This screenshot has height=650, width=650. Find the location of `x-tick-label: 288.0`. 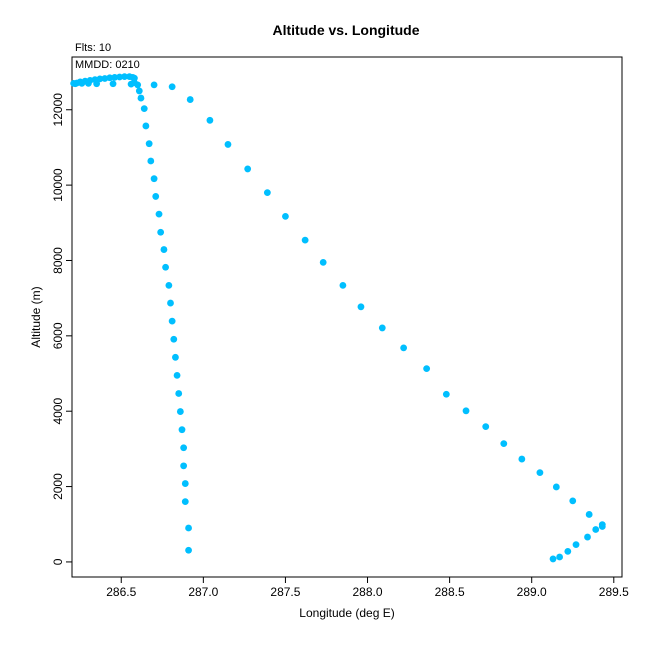

x-tick-label: 288.0 is located at coordinates (368, 592).